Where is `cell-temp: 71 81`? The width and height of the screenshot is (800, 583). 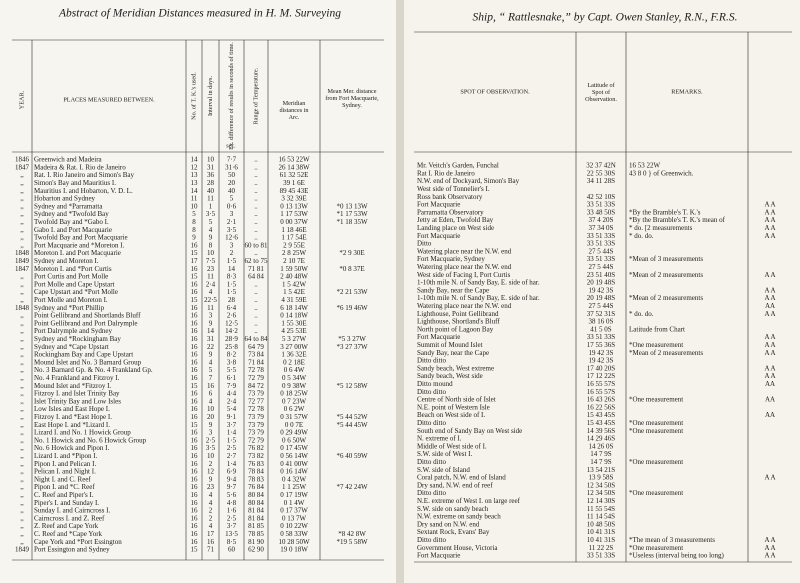
cell-temp: 71 81 is located at coordinates (256, 269).